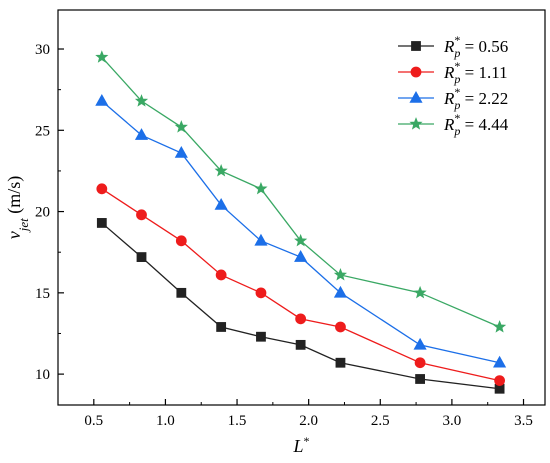 This screenshot has height=463, width=550. I want to click on legend-item: Rp* = 2.22, so click(453, 98).